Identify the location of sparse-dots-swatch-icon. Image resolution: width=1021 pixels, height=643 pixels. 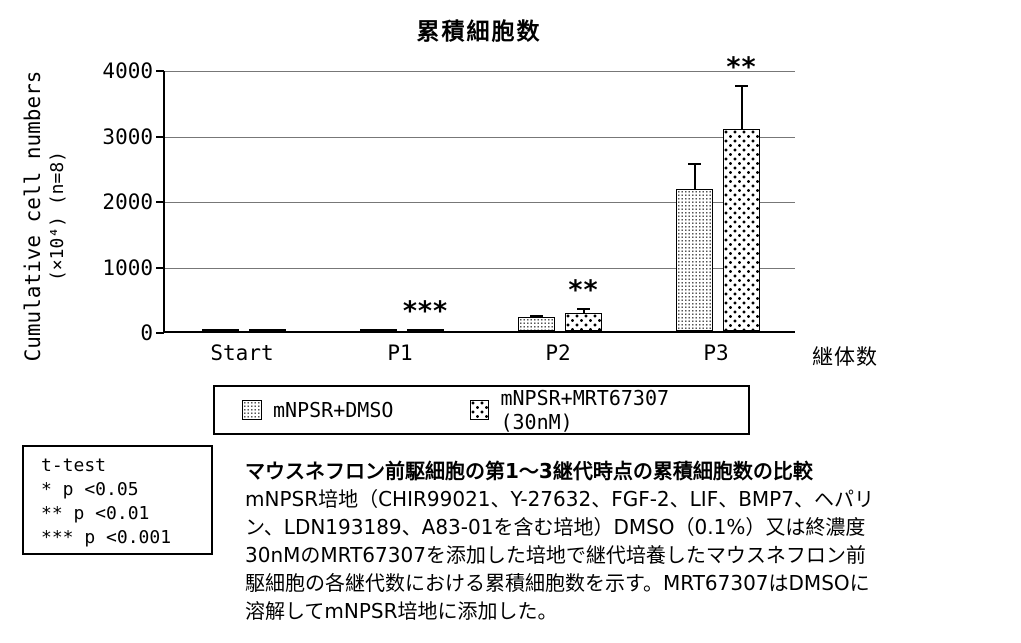
(479, 410).